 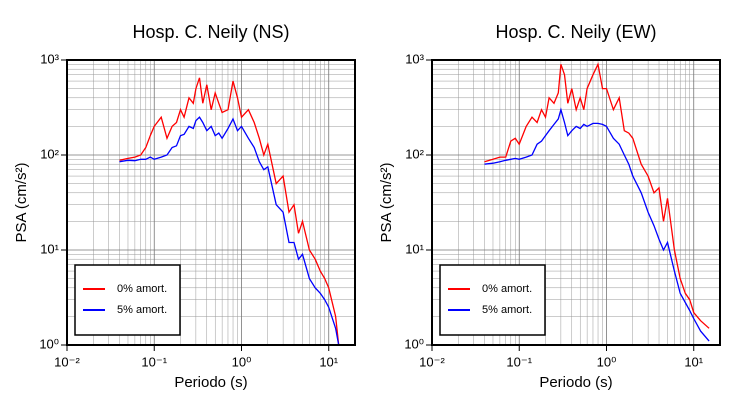 I want to click on chart-title: Hosp. C. Neily (EW), so click(x=575, y=32).